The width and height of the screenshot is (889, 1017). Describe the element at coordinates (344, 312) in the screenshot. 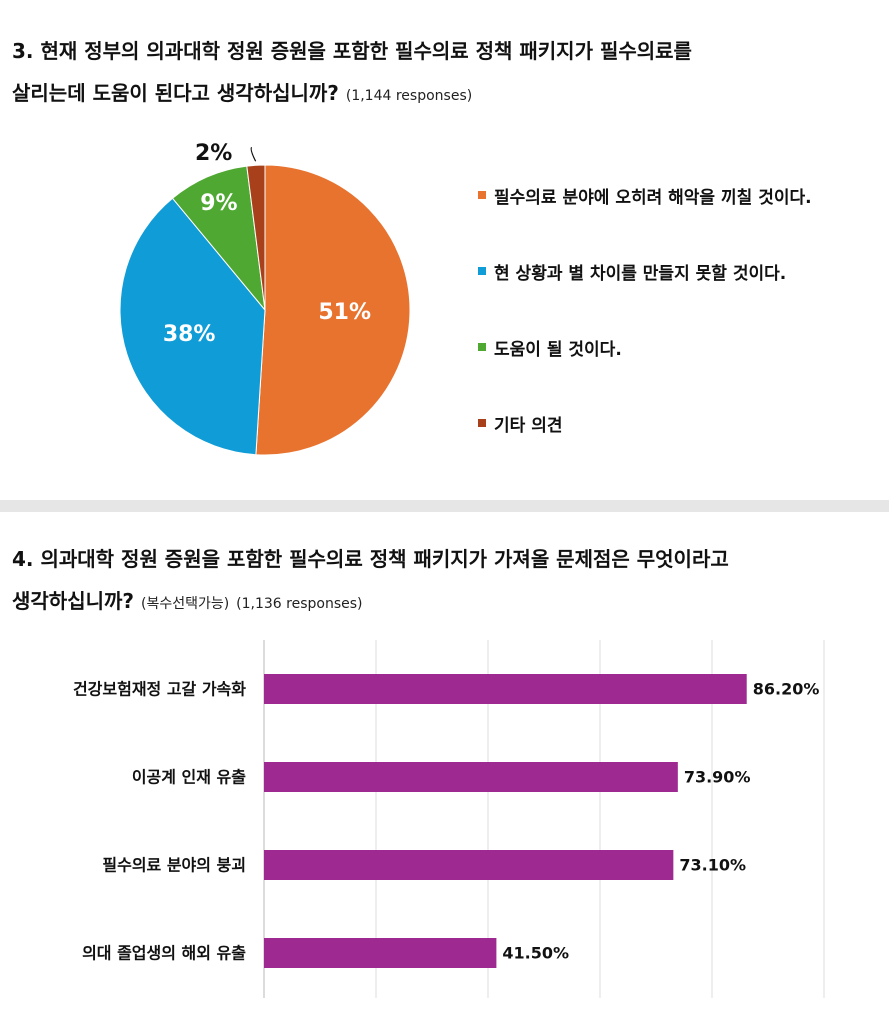

I see `pie-value-label-harm: 51%` at that location.